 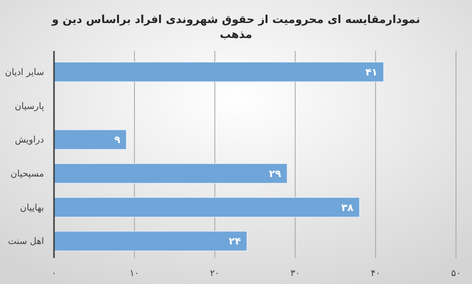 What do you see at coordinates (29, 107) in the screenshot?
I see `y-tick-label: پارسیان` at bounding box center [29, 107].